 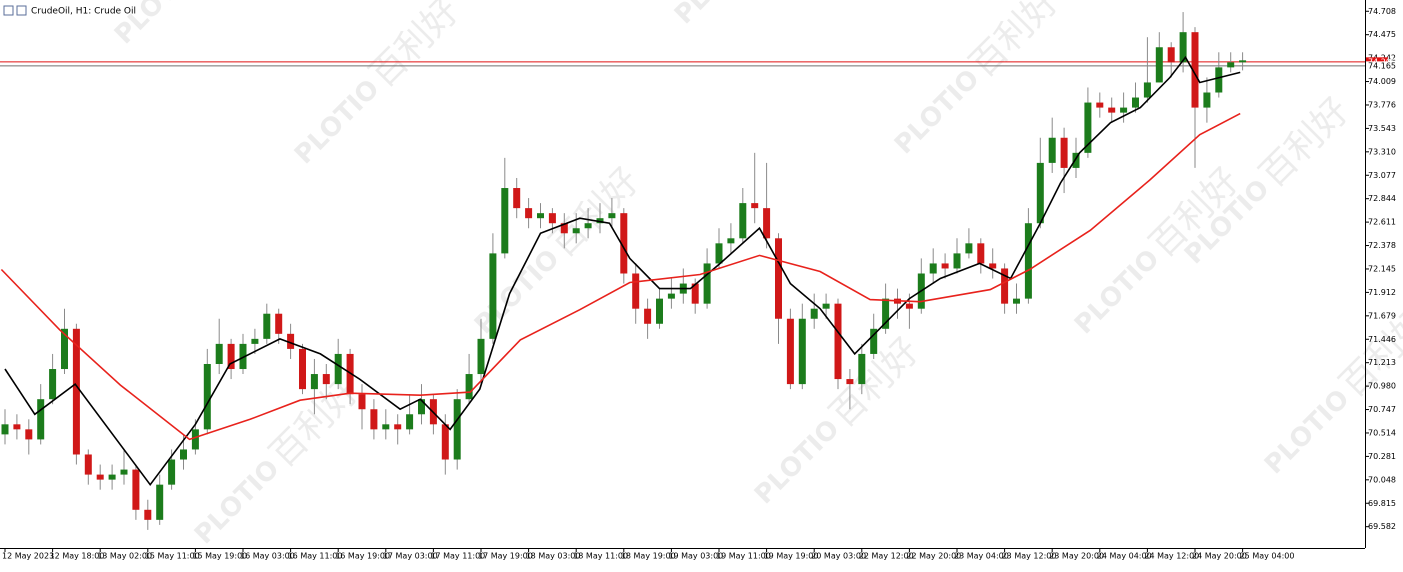 What do you see at coordinates (1382, 362) in the screenshot?
I see `y-tick-label: 71.213` at bounding box center [1382, 362].